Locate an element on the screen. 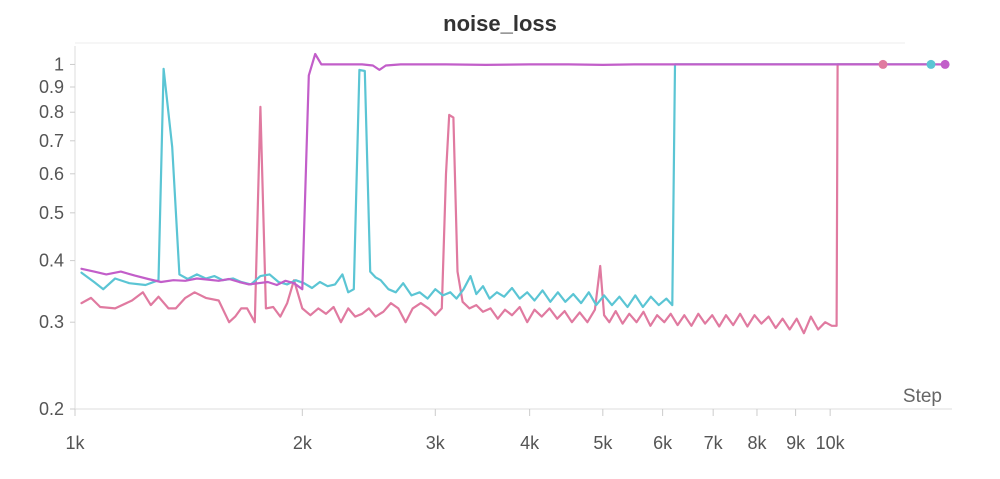 This screenshot has height=479, width=1000. y-tick-label: 1 is located at coordinates (59, 64).